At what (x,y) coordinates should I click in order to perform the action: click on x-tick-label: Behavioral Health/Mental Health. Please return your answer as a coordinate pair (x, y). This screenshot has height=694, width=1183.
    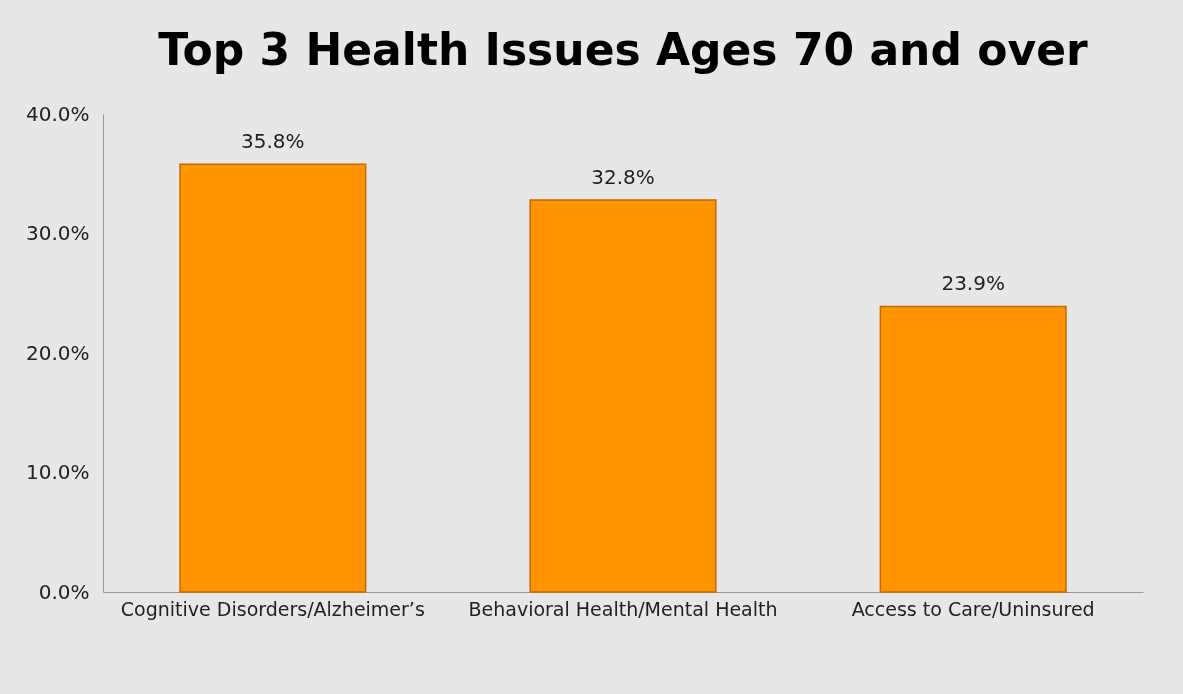
    Looking at the image, I should click on (623, 608).